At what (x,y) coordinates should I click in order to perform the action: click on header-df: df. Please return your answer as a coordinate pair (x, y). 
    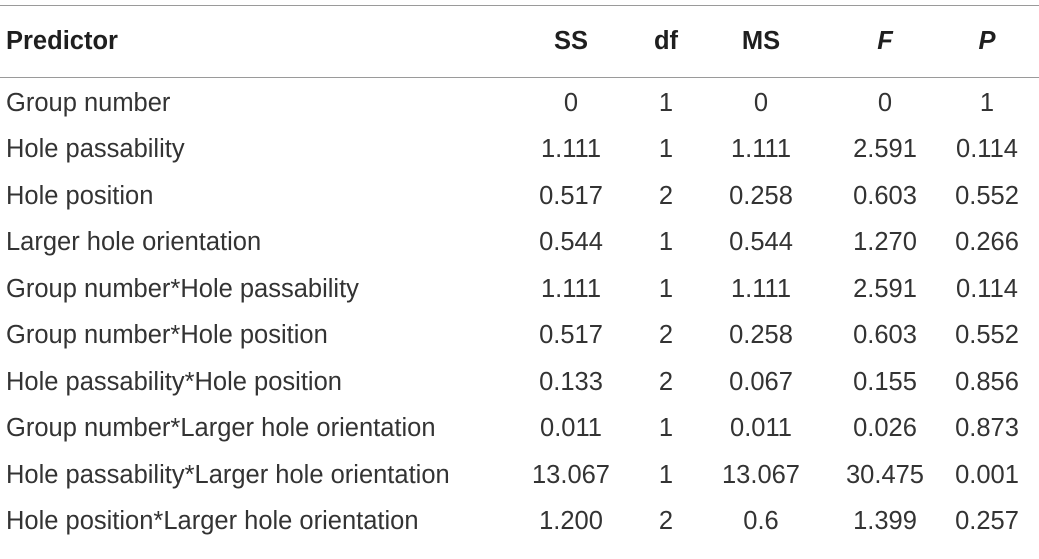
    Looking at the image, I should click on (666, 41).